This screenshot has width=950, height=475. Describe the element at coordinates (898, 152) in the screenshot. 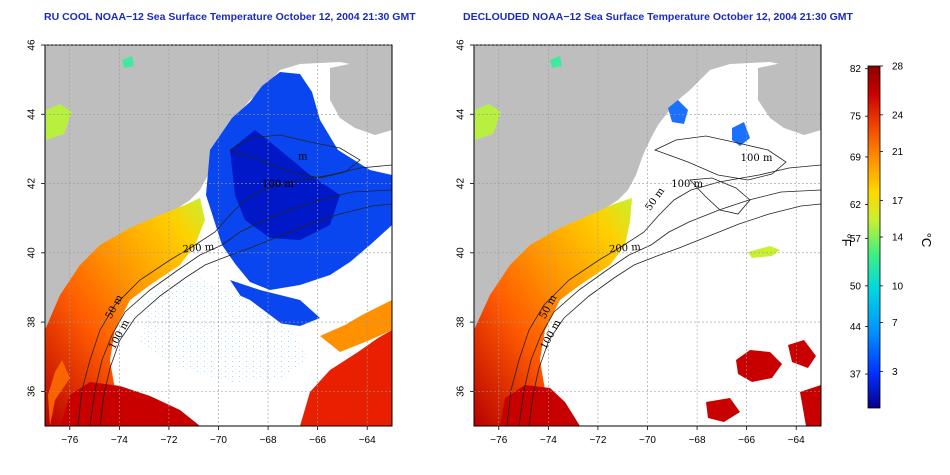

I see `colorbar-label-c: 21` at that location.